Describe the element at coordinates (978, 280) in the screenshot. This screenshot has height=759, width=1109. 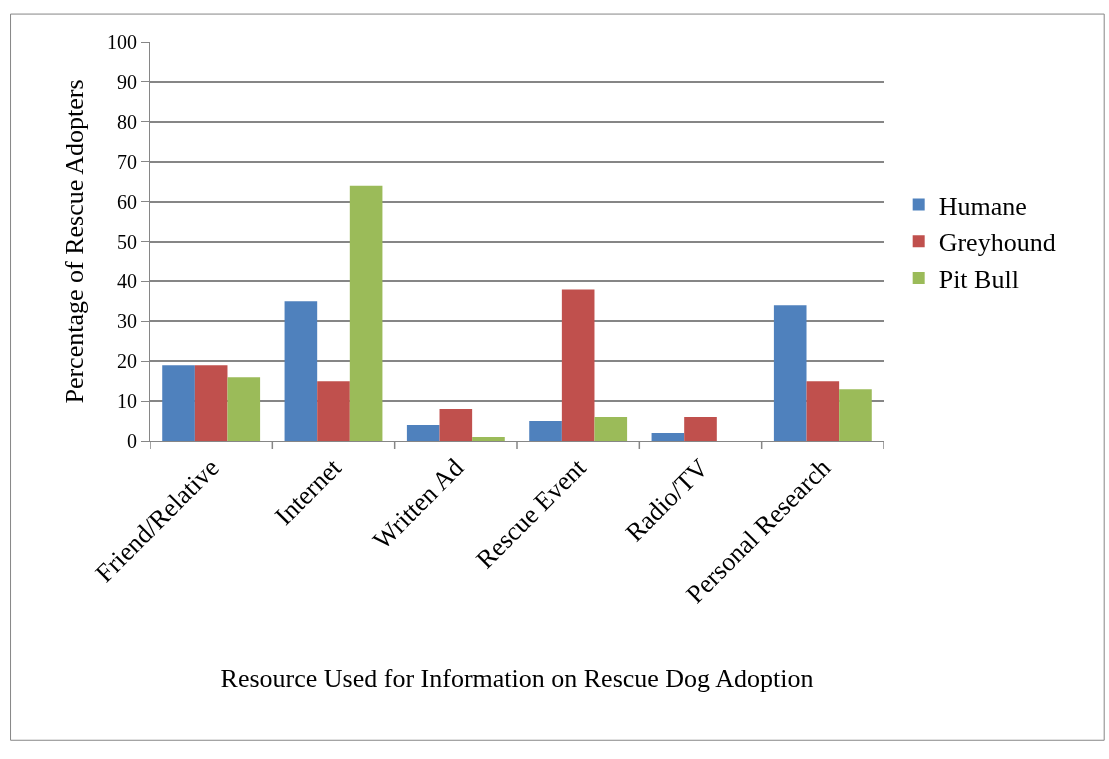
I see `legend-label: Pit Bull` at that location.